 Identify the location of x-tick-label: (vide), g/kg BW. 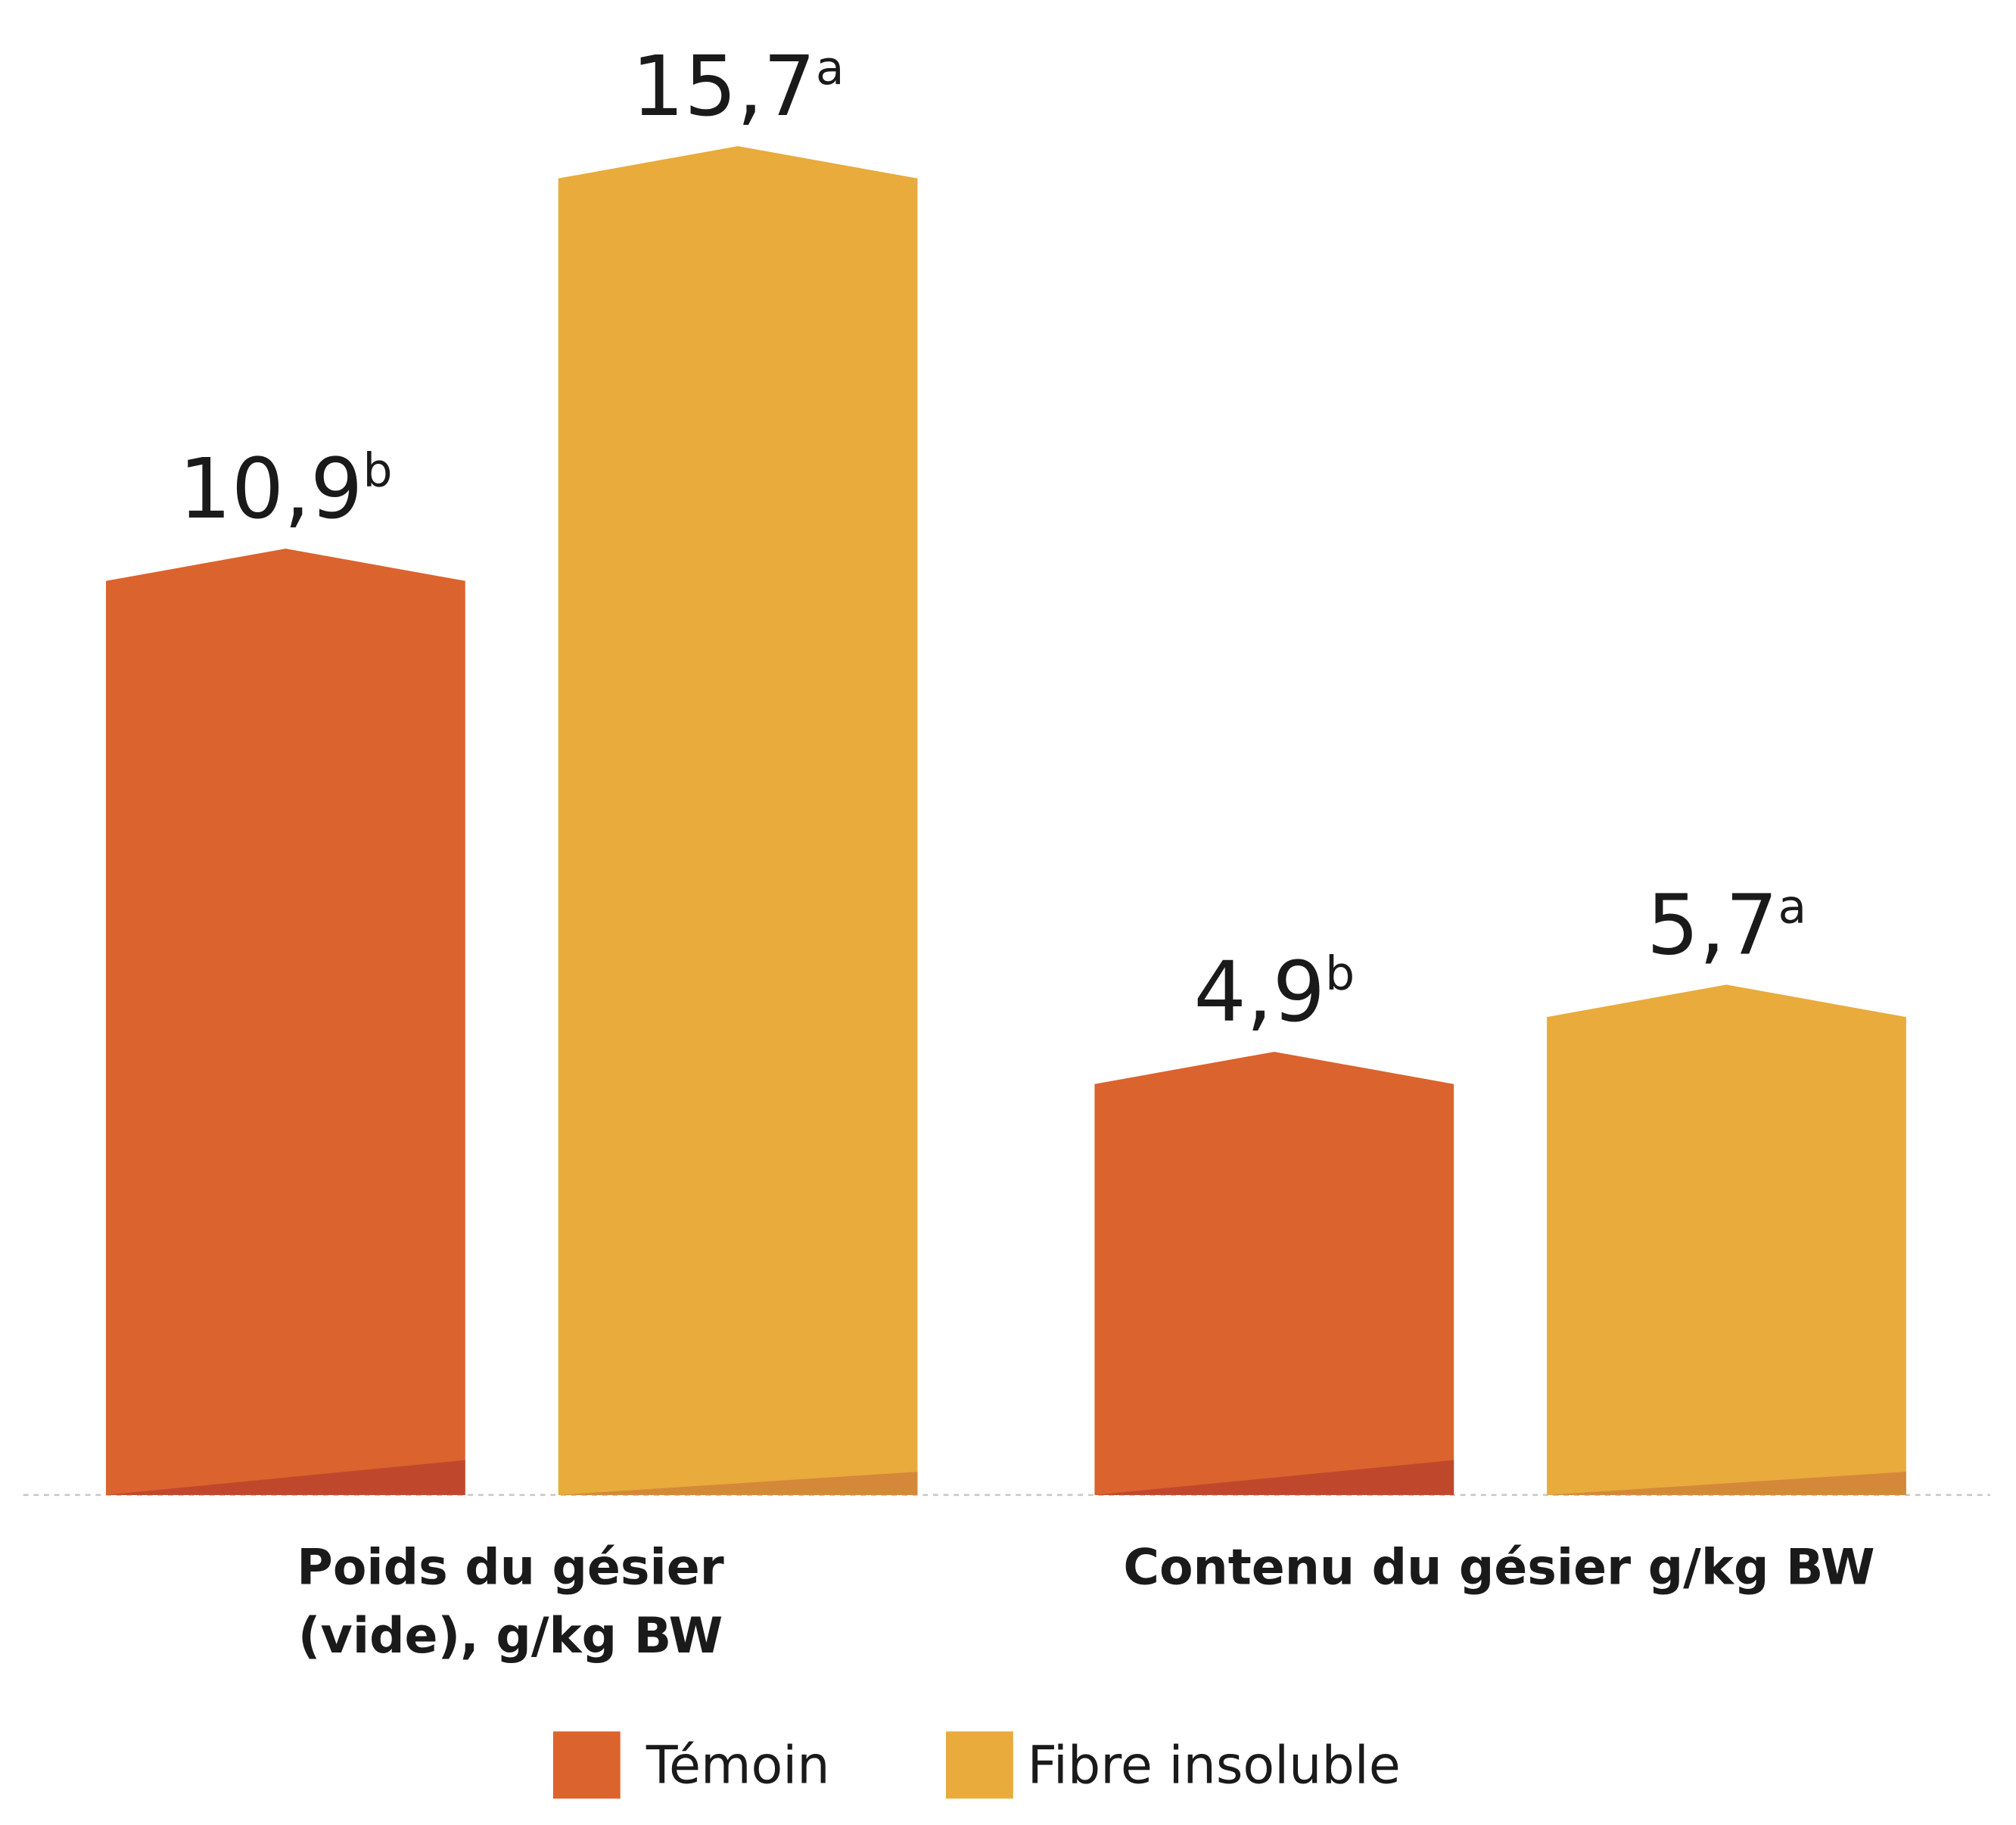
(510, 1636).